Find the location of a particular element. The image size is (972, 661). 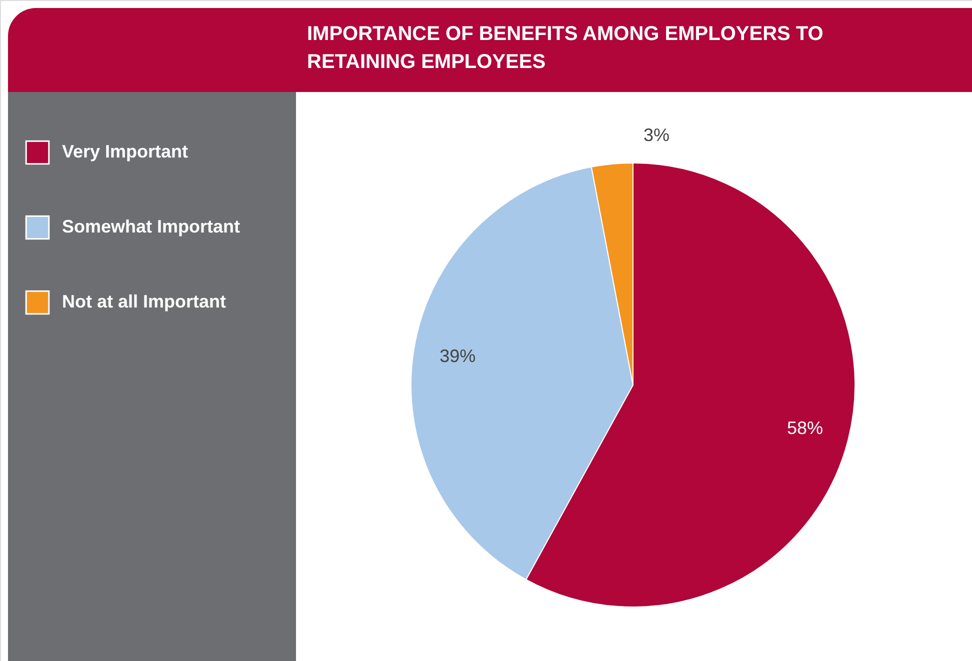

chart-title: IMPORTANCE OF BENEFITS AMONG EMPLOYERS TO RETAINING EMPLOYEES is located at coordinates (565, 48).